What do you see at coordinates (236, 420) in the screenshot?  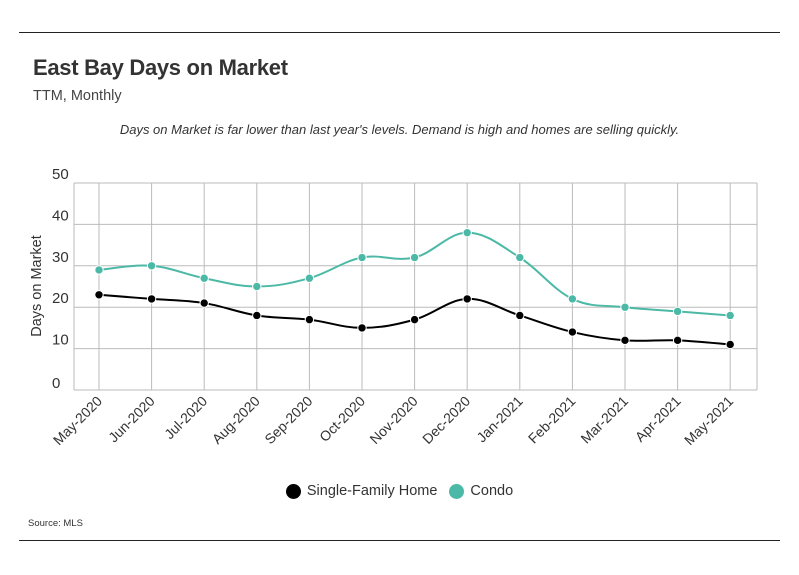 I see `x-tick-label: Aug-2020` at bounding box center [236, 420].